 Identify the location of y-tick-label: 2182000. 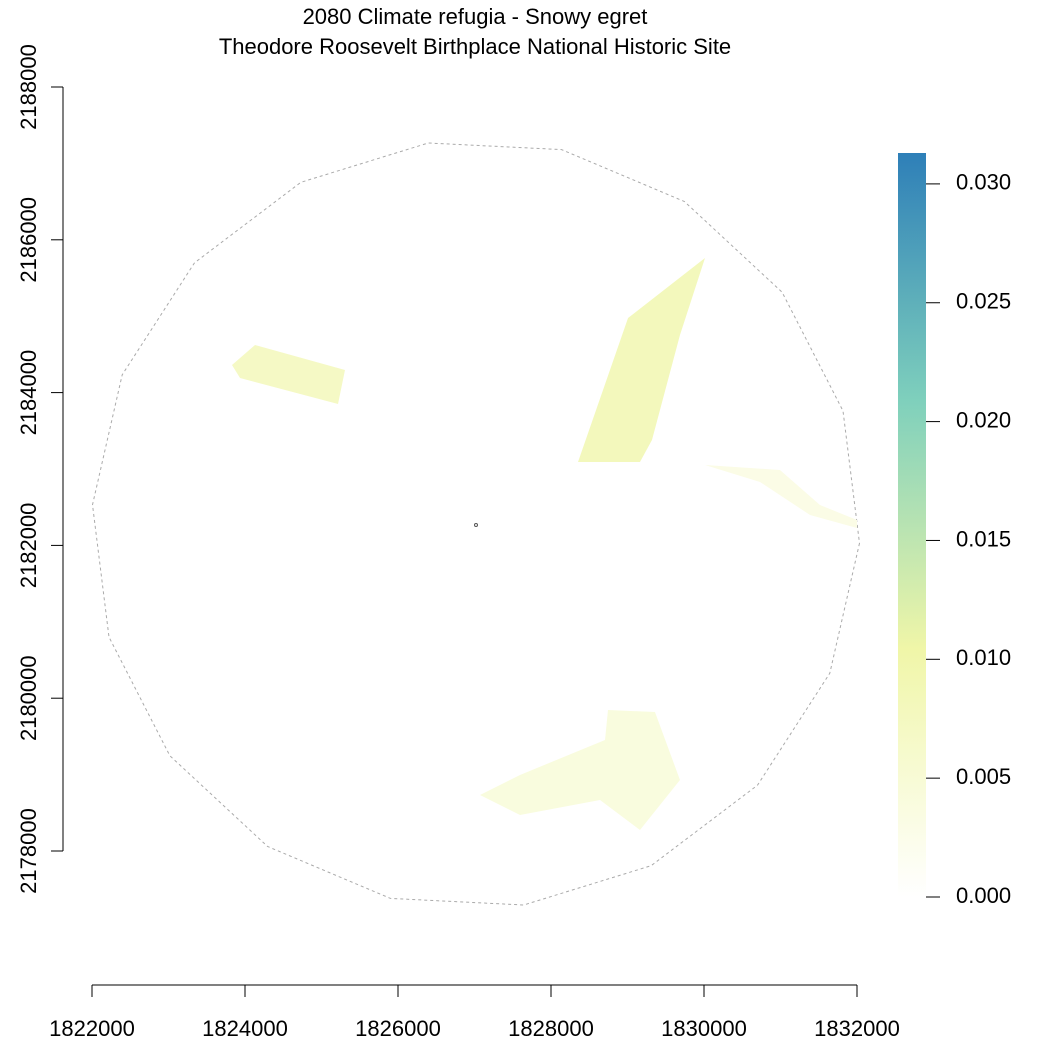
(28, 546).